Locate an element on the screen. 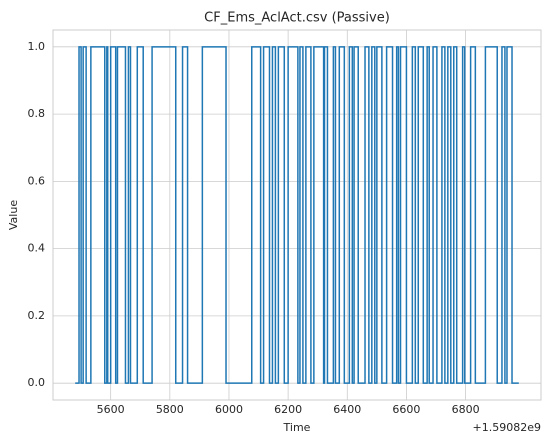  x-tick-label: 6200 is located at coordinates (288, 409).